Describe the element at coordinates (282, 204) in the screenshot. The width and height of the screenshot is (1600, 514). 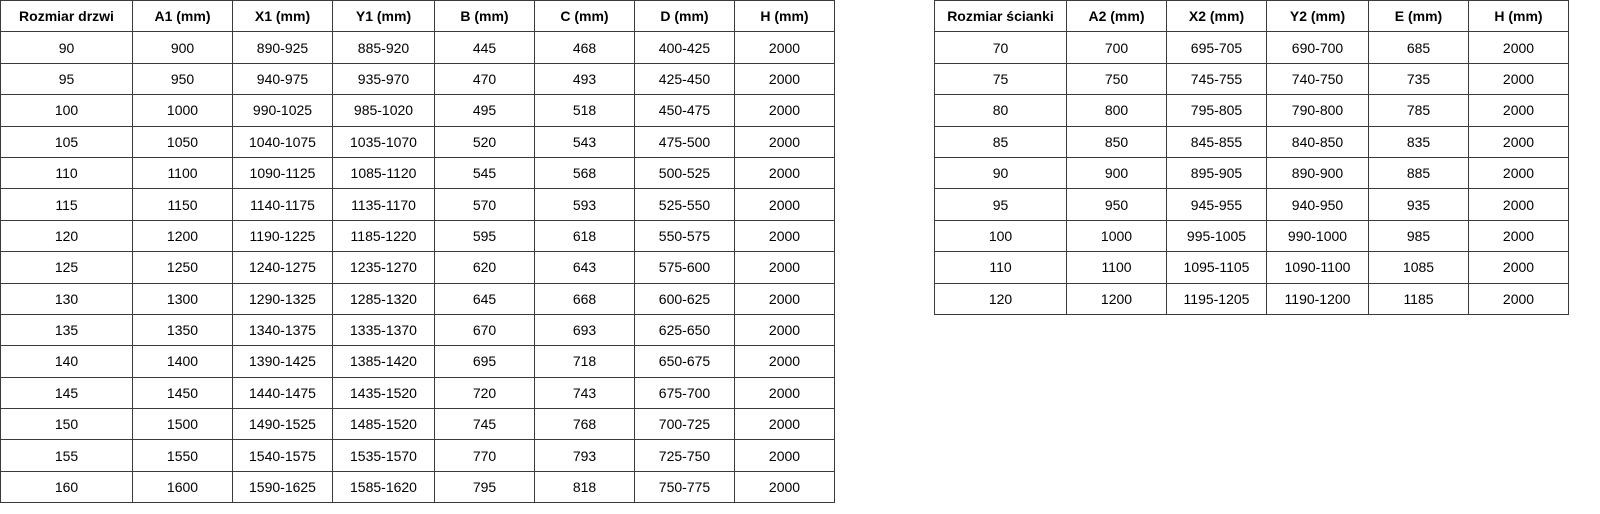
I see `table-cell: 1140-1175` at that location.